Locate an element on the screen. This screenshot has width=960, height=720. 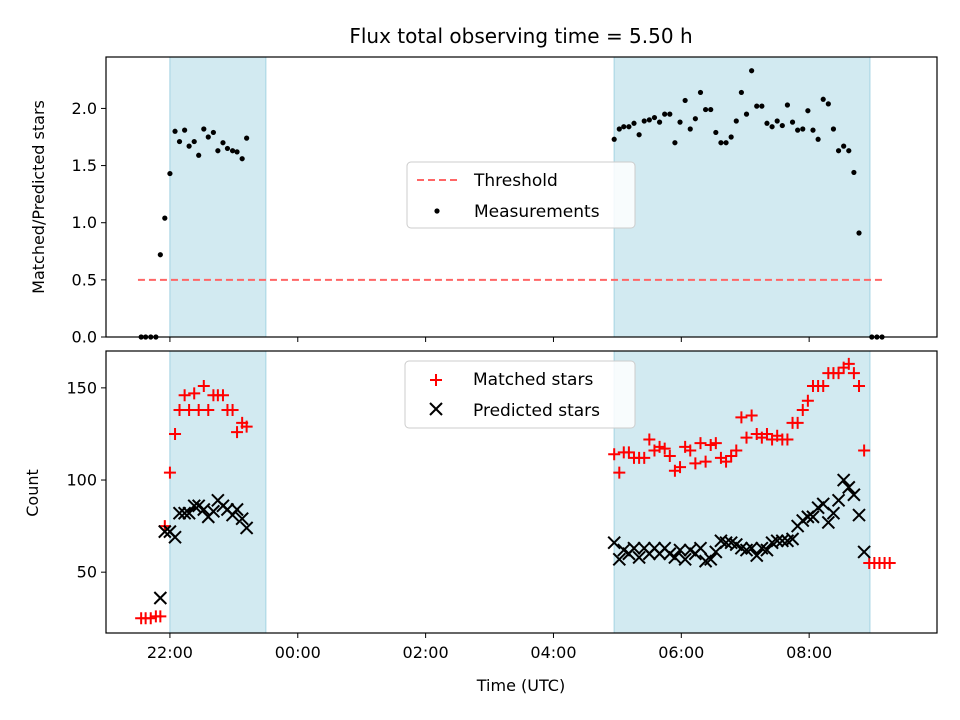
top-y-axis: 0.0 0.5 1.0 1.5 2.0 is located at coordinates (89, 223).